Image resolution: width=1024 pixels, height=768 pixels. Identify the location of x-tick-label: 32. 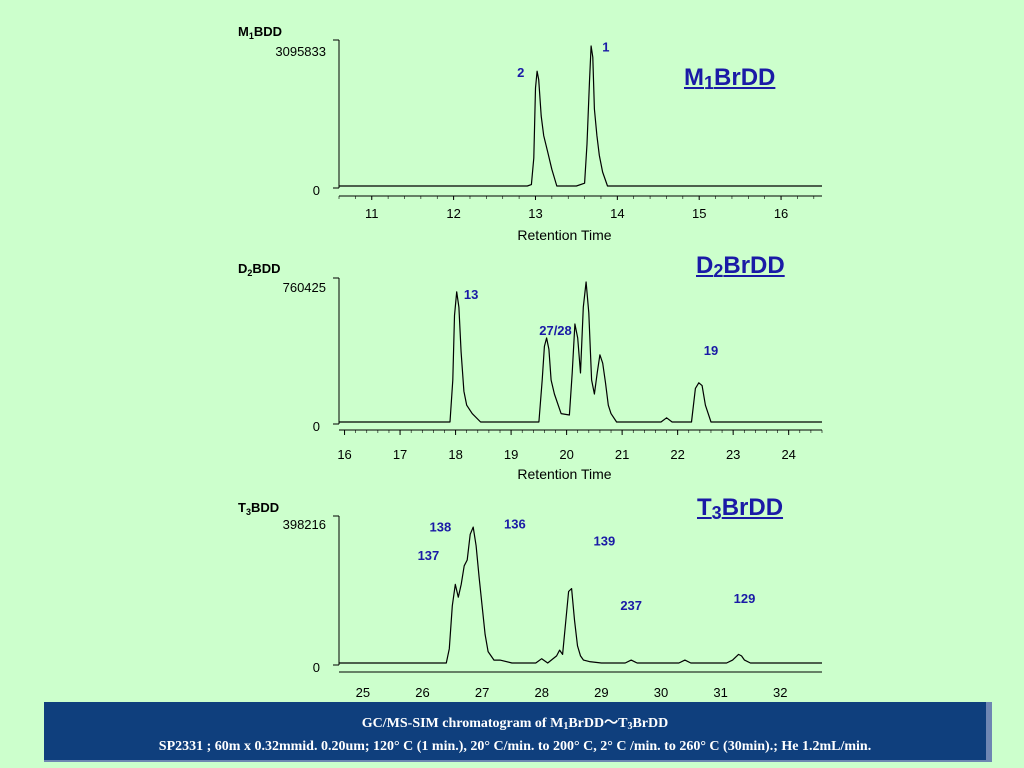
(780, 692).